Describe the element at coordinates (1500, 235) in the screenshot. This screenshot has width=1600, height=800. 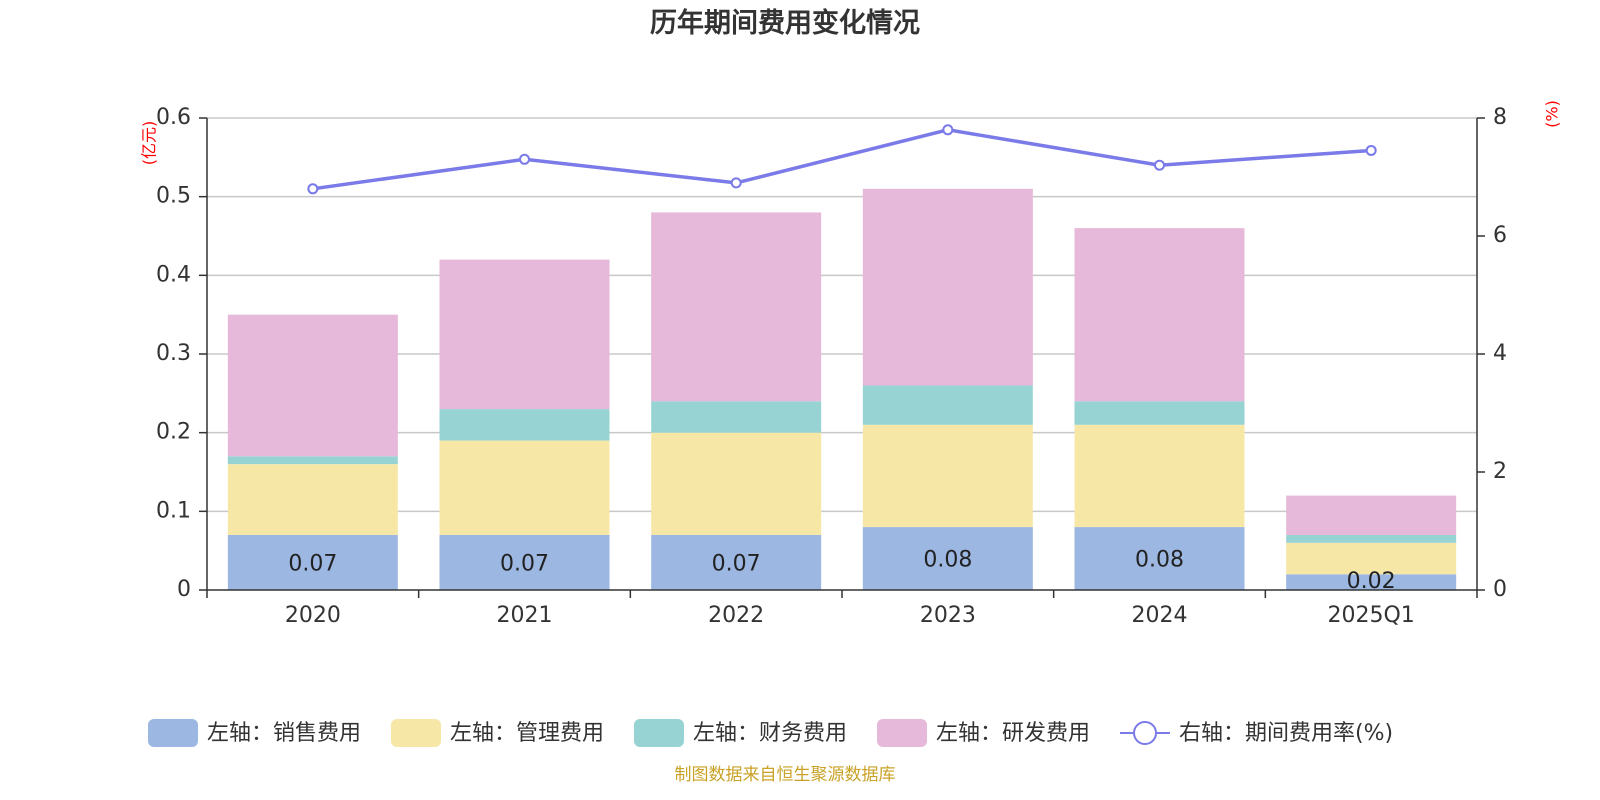
I see `right-axis-tick-label: 6` at that location.